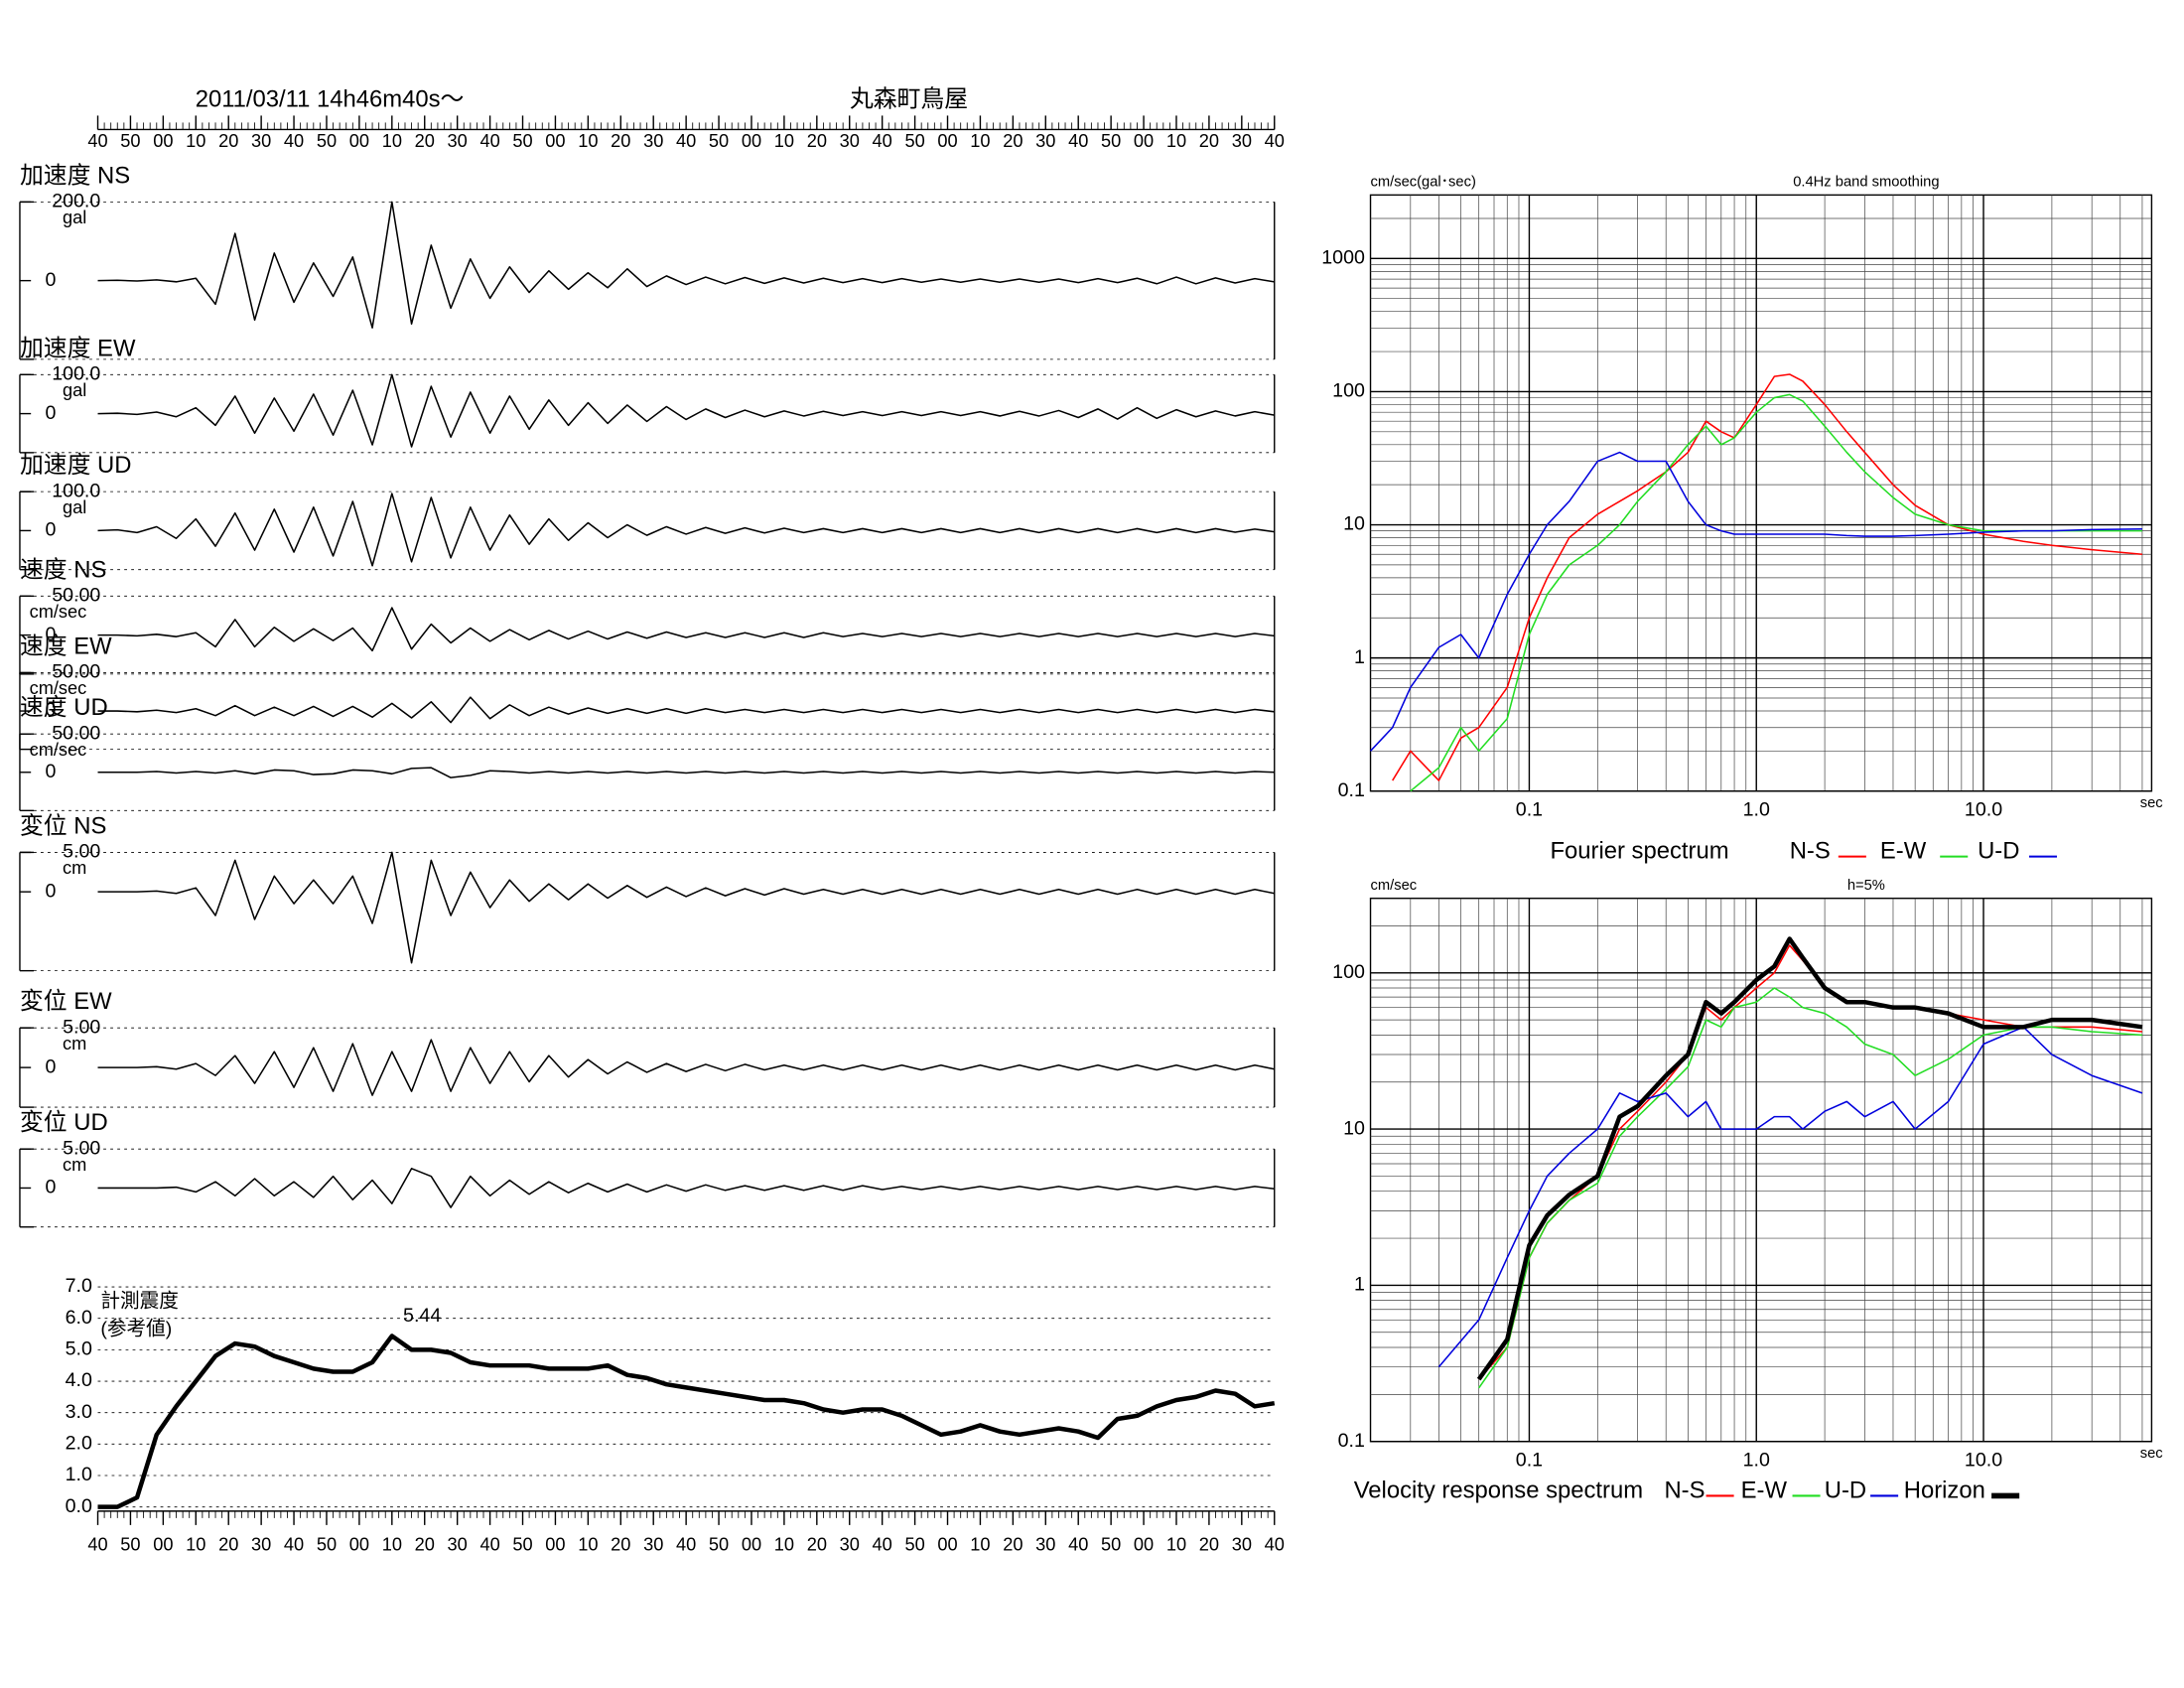 This screenshot has width=2184, height=1688. I want to click on trace-name: 速度 NS, so click(63, 569).